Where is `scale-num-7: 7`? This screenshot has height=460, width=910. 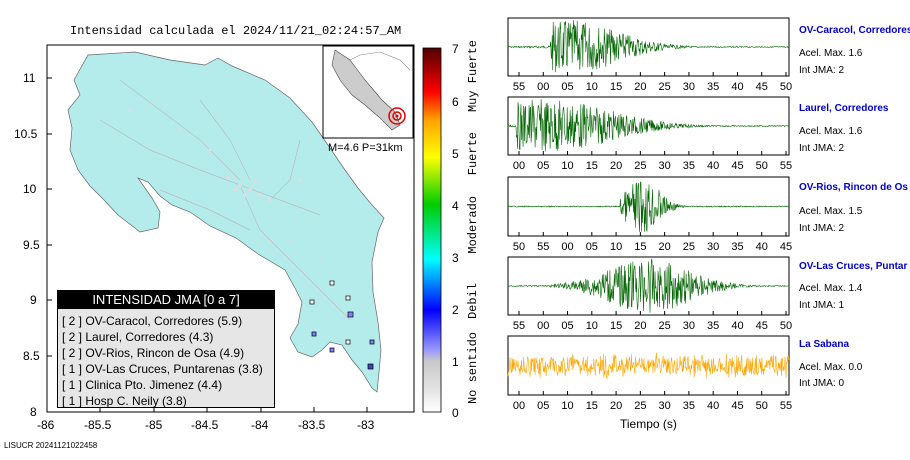 scale-num-7: 7 is located at coordinates (455, 49).